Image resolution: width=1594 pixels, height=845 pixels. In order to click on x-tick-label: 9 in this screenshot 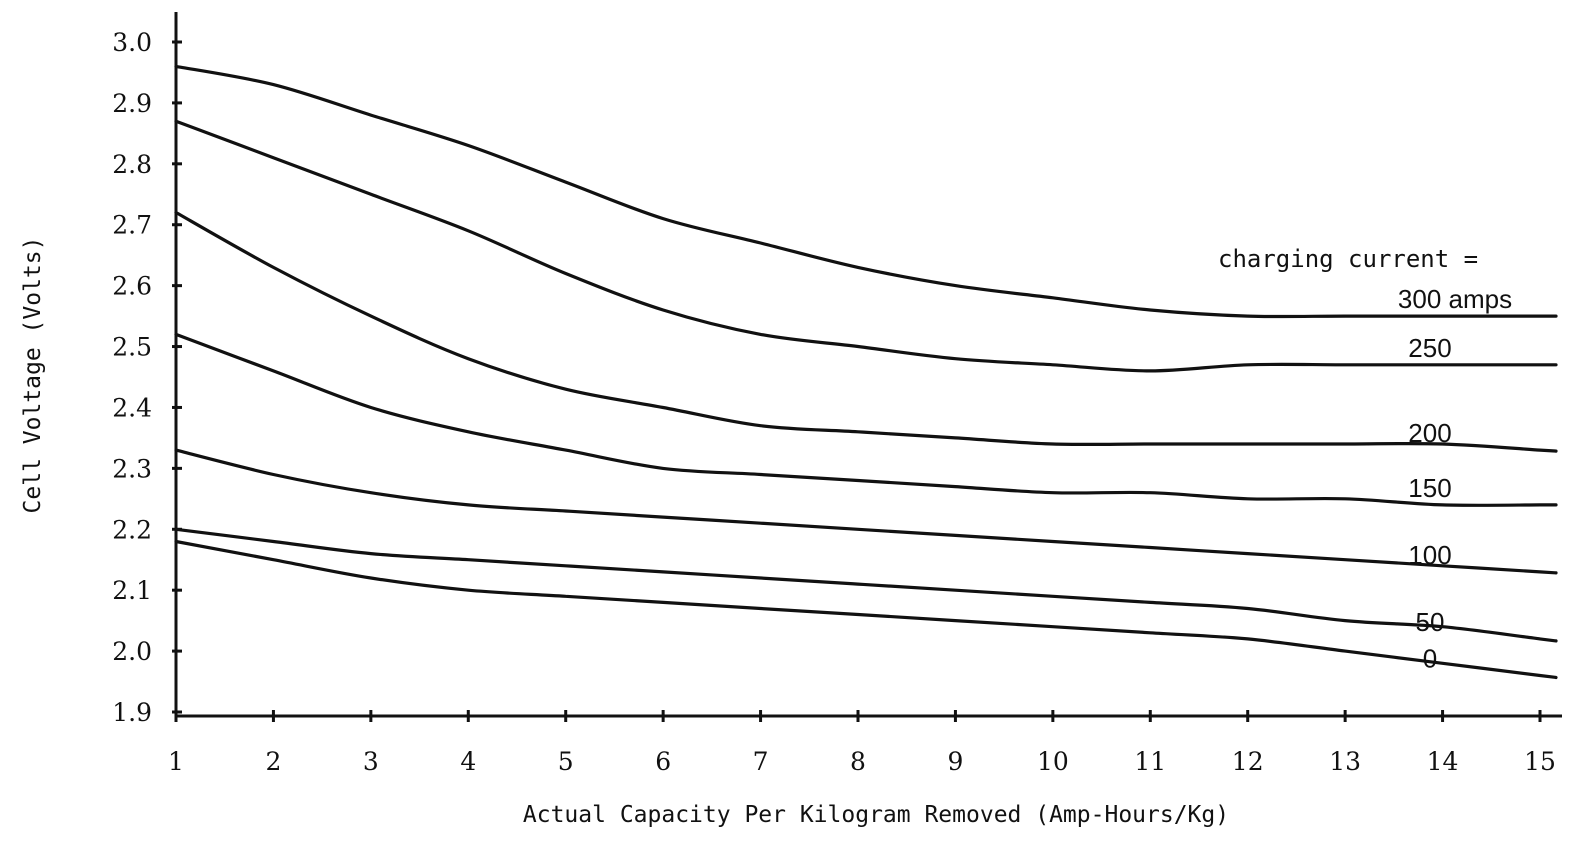, I will do `click(955, 761)`.